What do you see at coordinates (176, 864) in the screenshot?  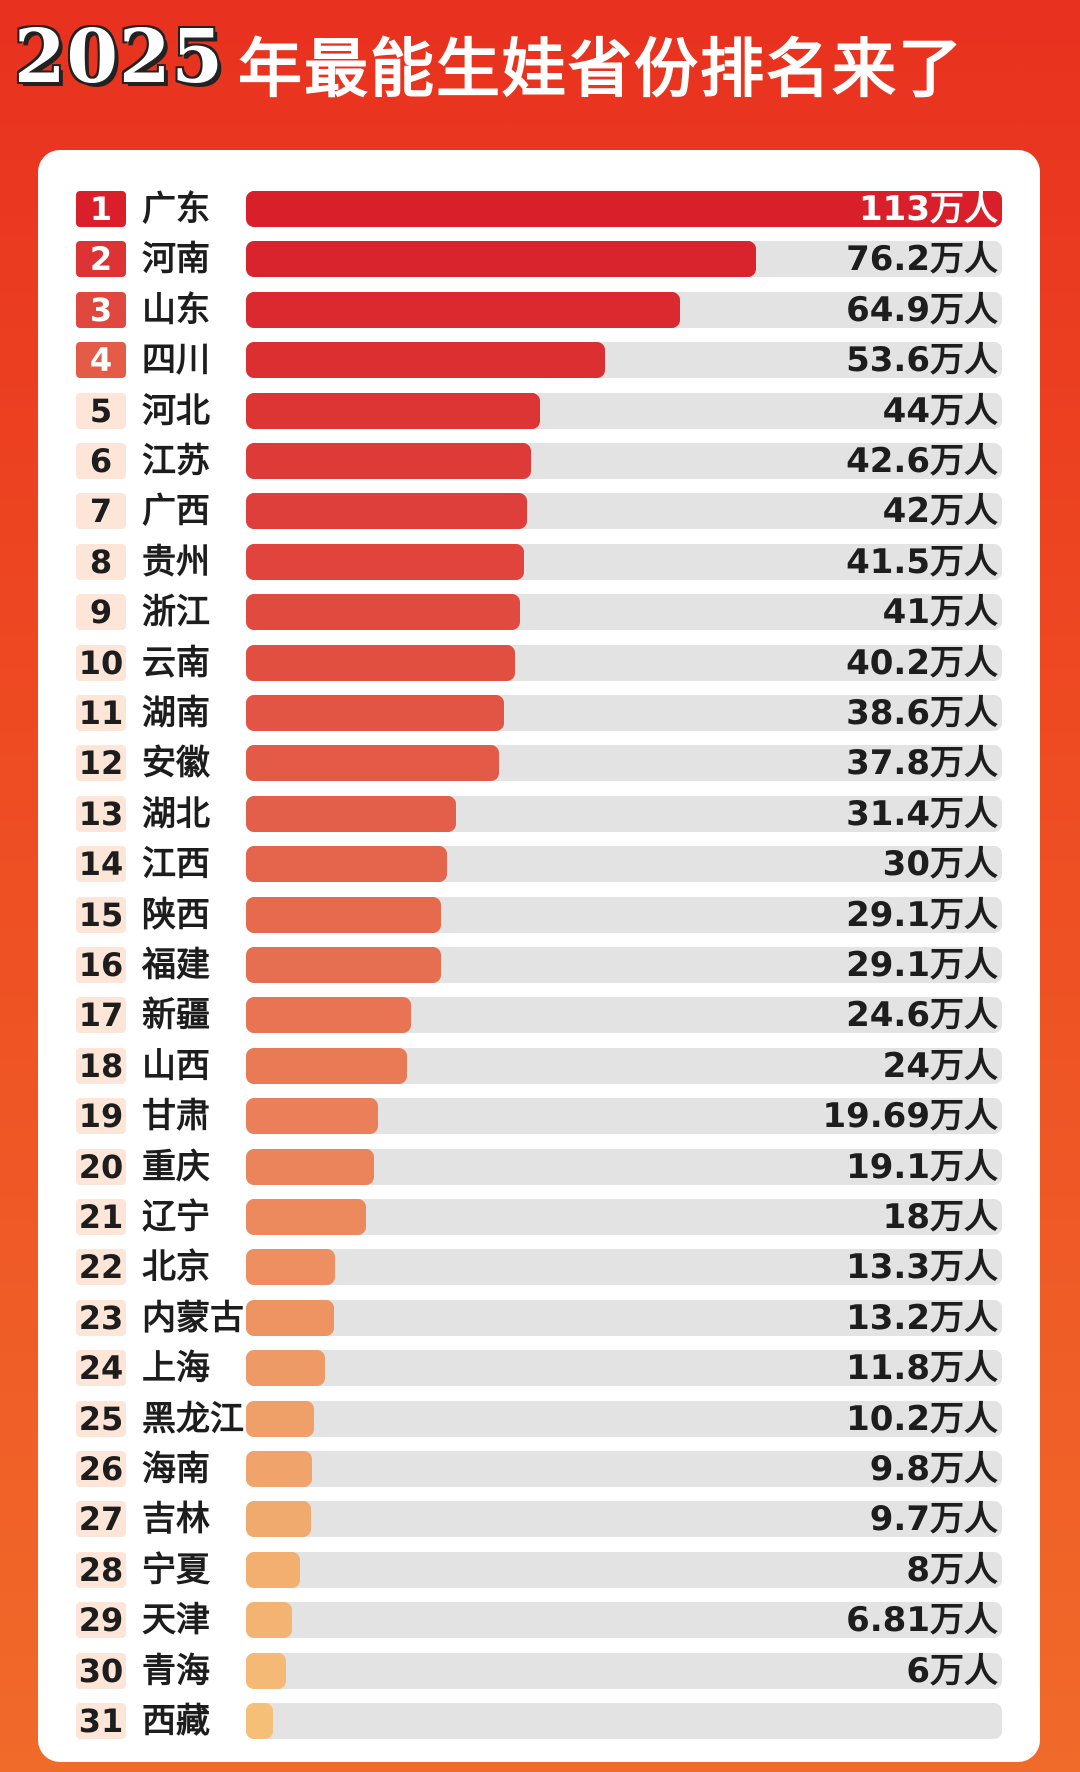 I see `category-label: 江西` at bounding box center [176, 864].